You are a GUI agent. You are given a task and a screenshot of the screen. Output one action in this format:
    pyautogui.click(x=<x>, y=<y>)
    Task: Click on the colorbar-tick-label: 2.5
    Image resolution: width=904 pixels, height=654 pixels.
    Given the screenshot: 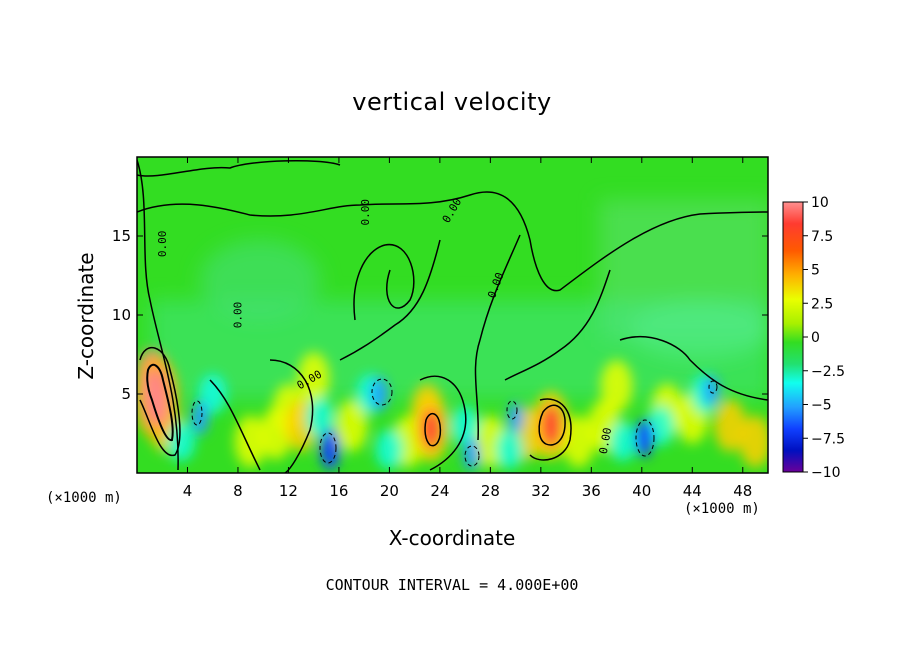 What is the action you would take?
    pyautogui.click(x=822, y=304)
    